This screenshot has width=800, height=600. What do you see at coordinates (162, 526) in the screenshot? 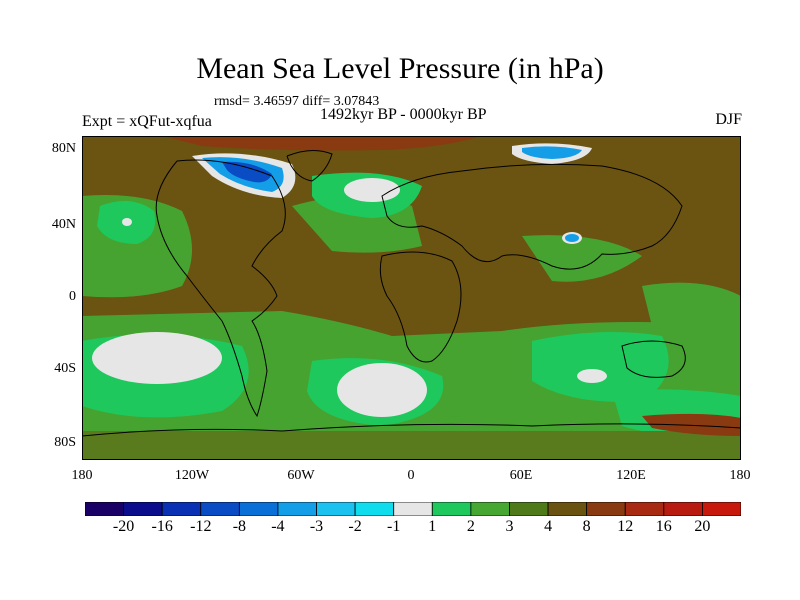
I see `colorbar-label: -16` at bounding box center [162, 526].